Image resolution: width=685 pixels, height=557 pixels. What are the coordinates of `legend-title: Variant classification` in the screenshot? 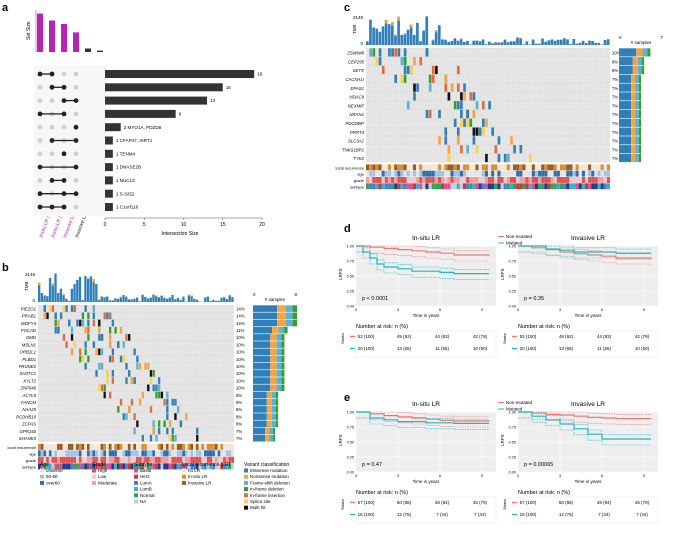 It's located at (266, 465).